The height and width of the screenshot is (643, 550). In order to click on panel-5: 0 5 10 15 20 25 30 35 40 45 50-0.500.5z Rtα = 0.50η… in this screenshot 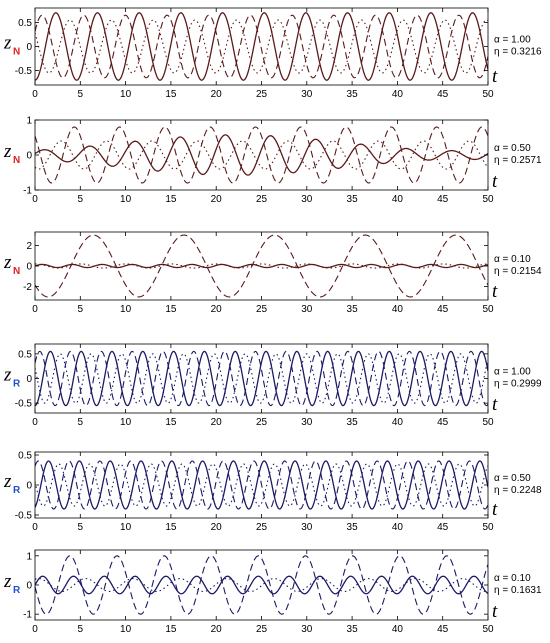, I will do `click(272, 492)`.